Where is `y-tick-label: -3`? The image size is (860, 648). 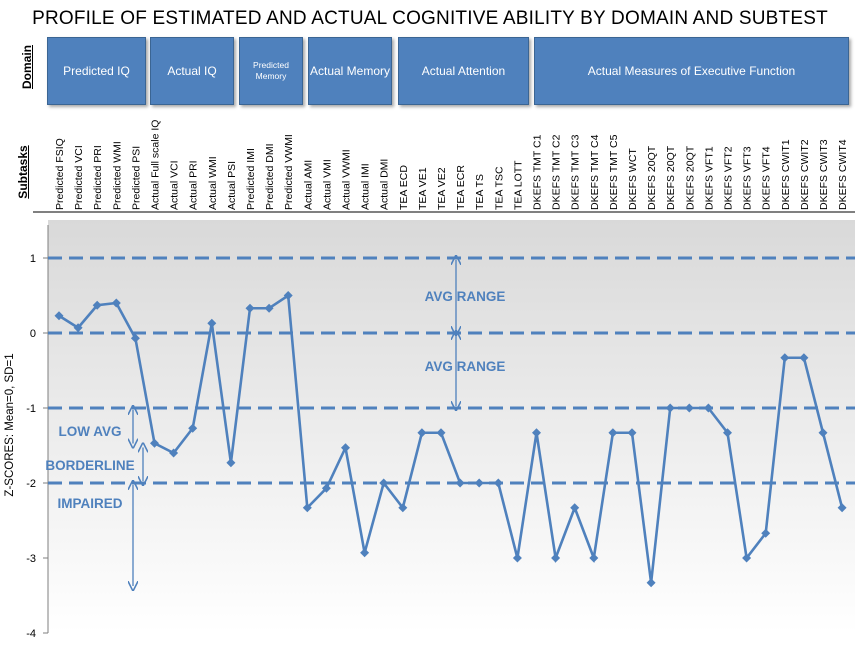 y-tick-label: -3 is located at coordinates (31, 559).